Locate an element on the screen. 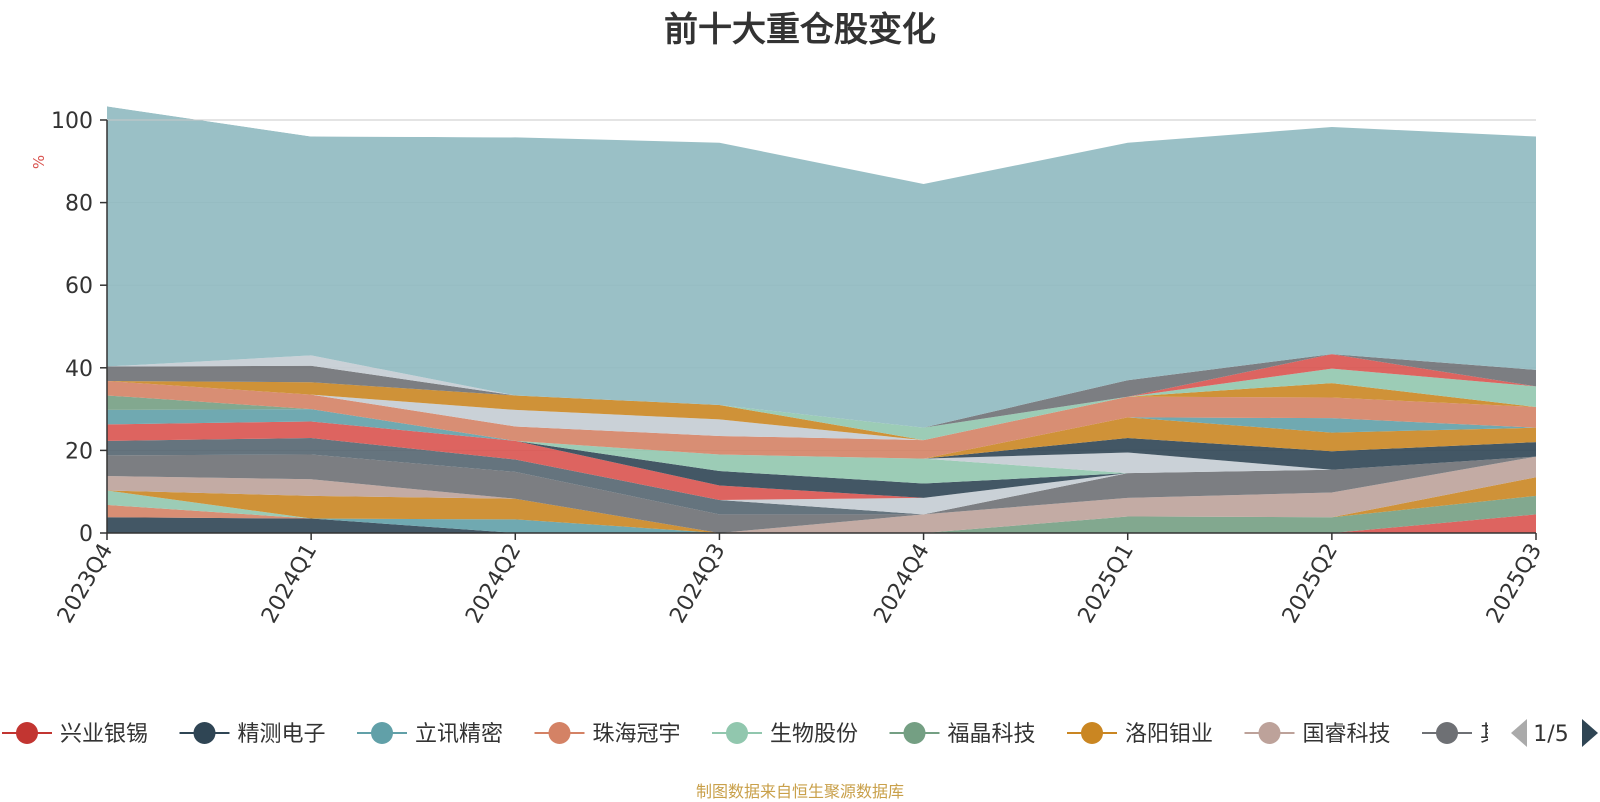 This screenshot has height=802, width=1600. source-note: 制图数据来自恒生聚源数据库 is located at coordinates (799, 791).